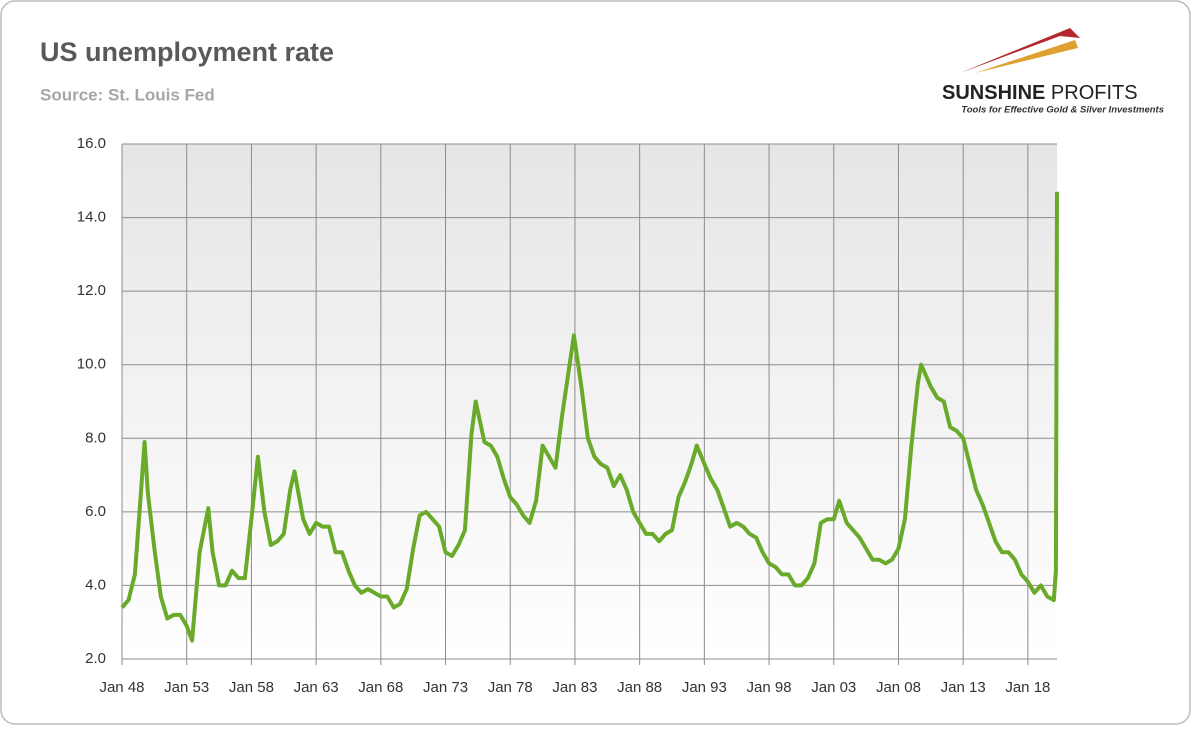 The width and height of the screenshot is (1192, 731). I want to click on x-tick-label: Jan 93, so click(704, 687).